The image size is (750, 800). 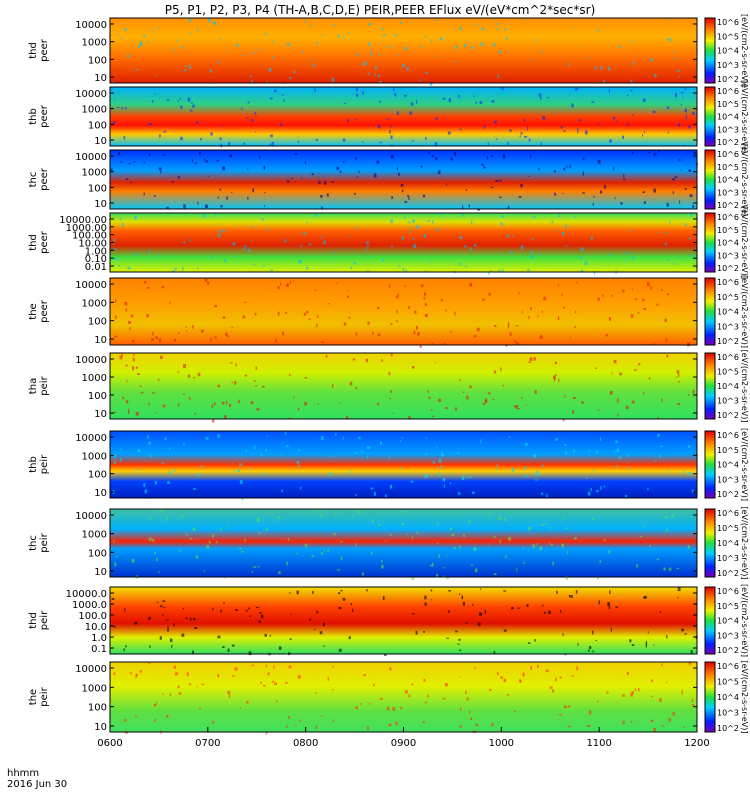 I want to click on panel-probe-label: the, so click(x=33, y=697).